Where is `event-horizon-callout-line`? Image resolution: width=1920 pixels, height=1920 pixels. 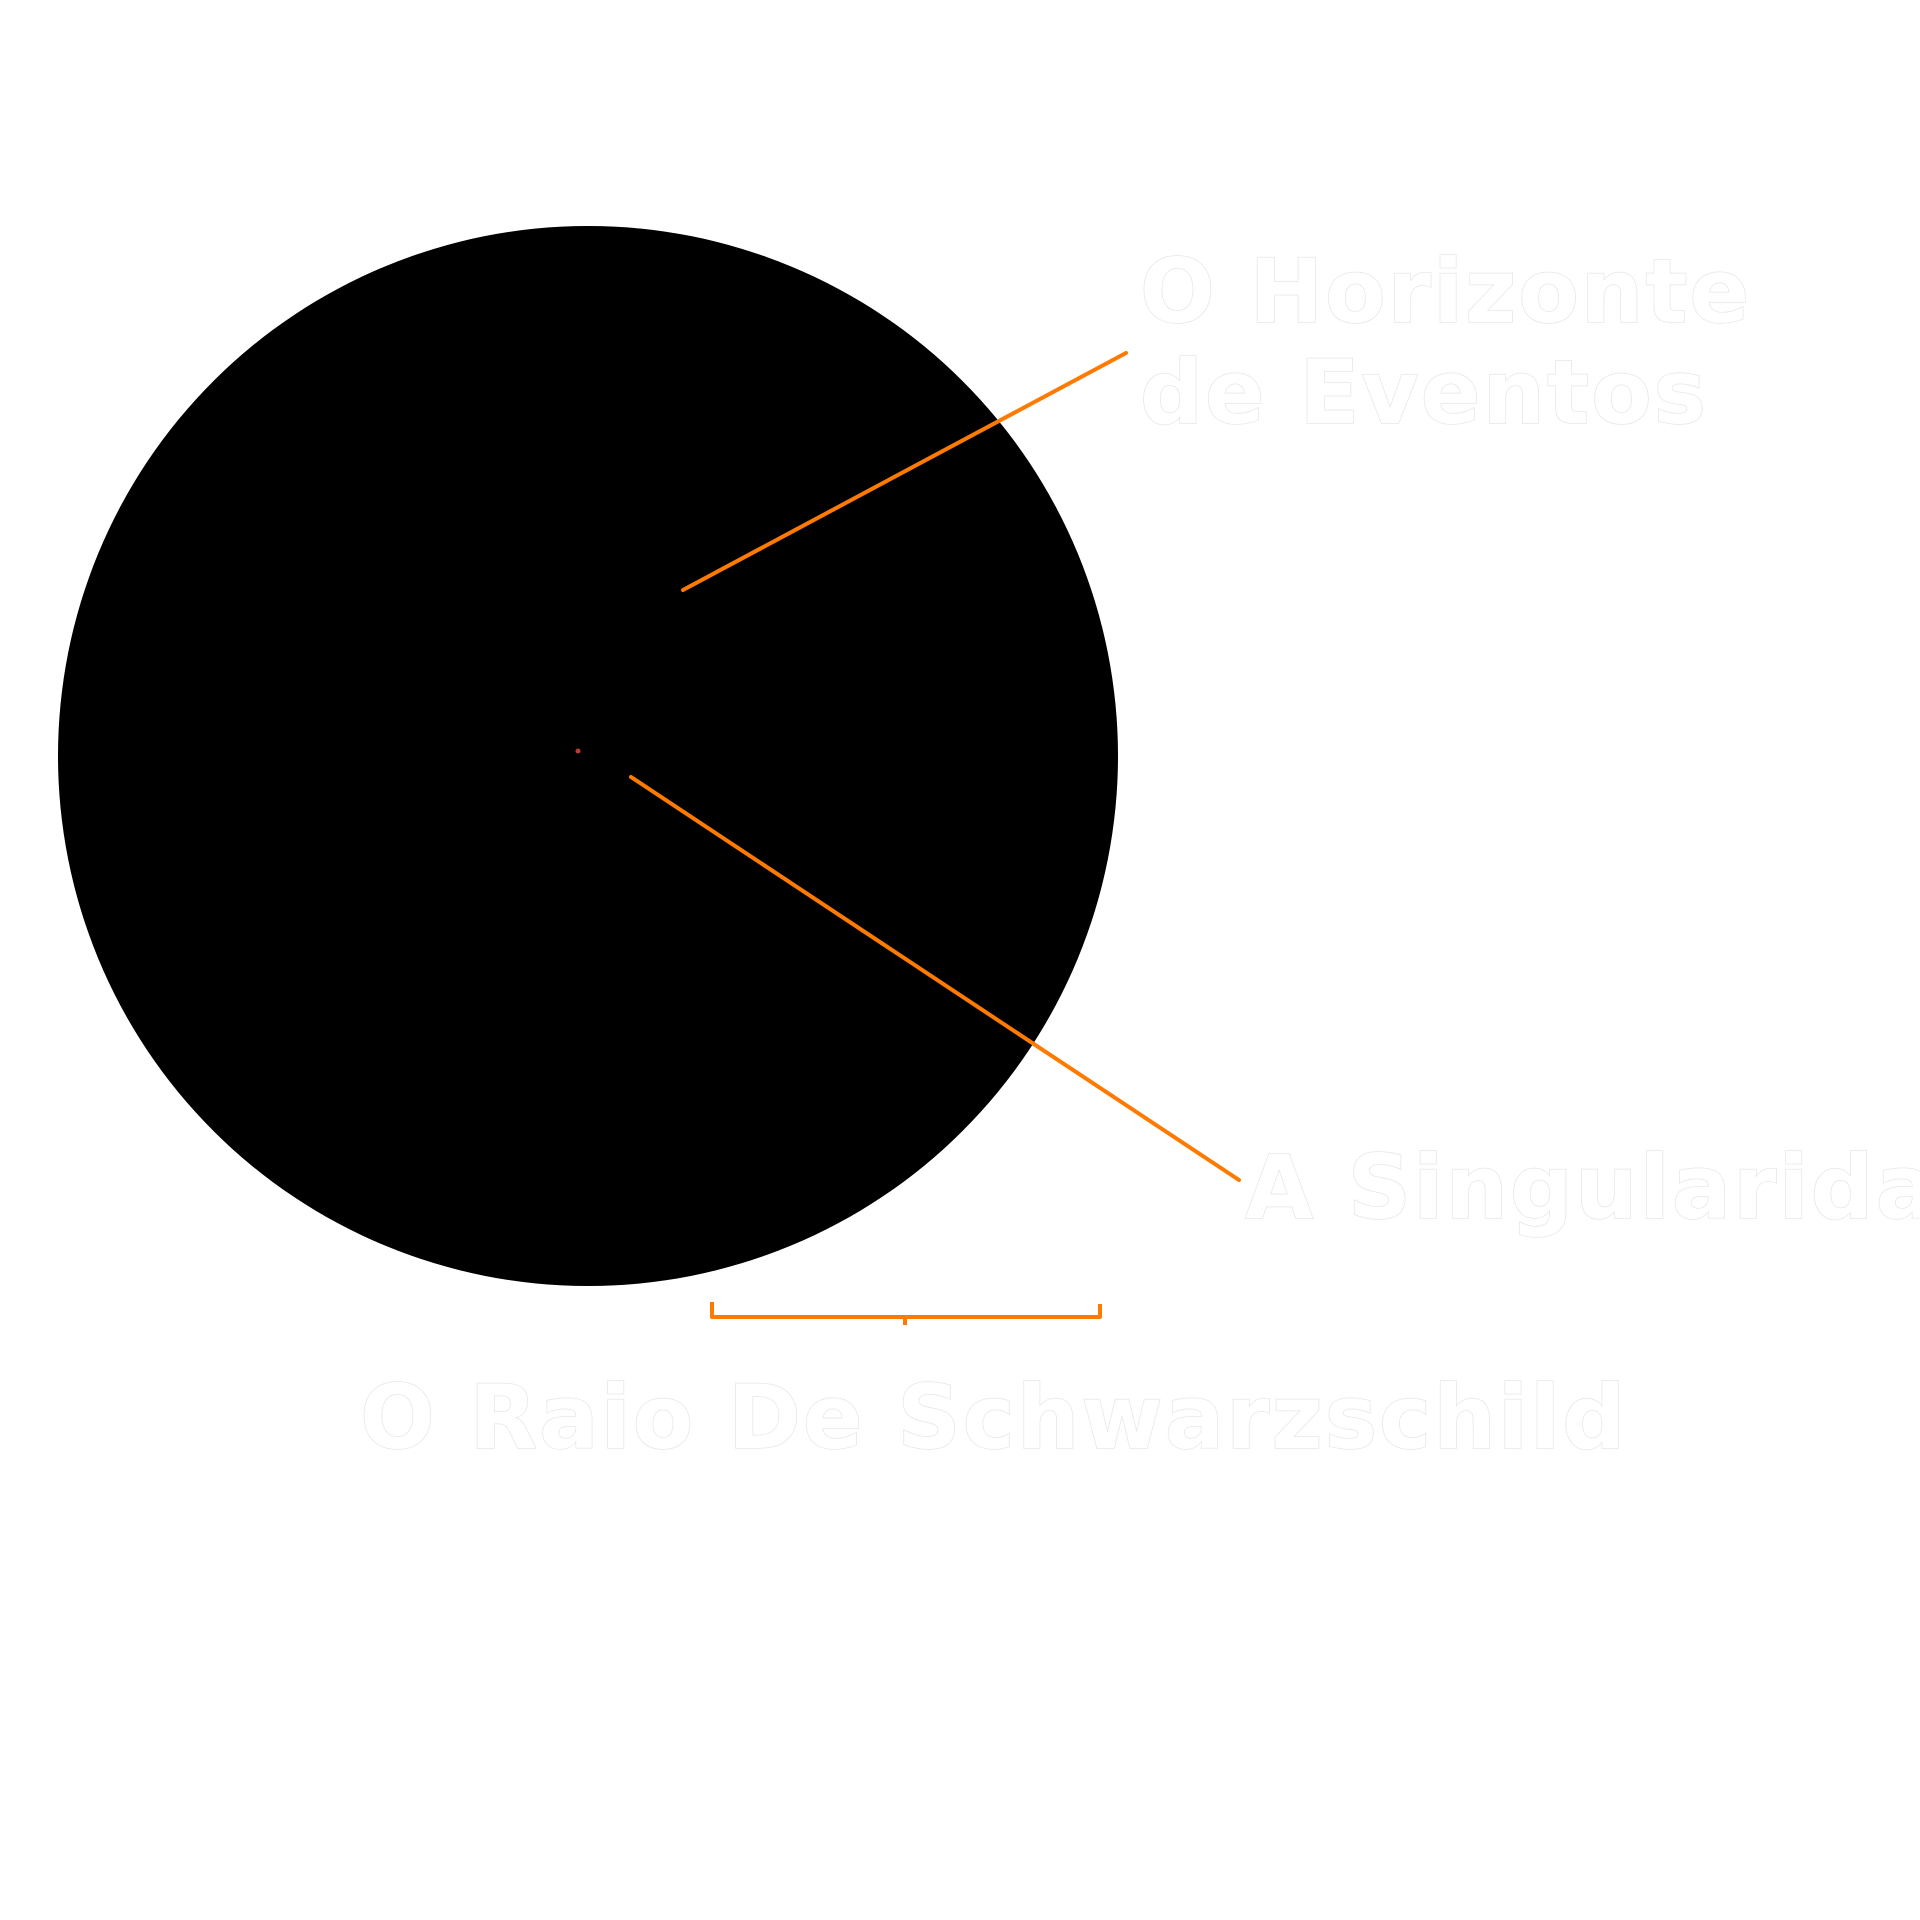
event-horizon-callout-line is located at coordinates (904, 471).